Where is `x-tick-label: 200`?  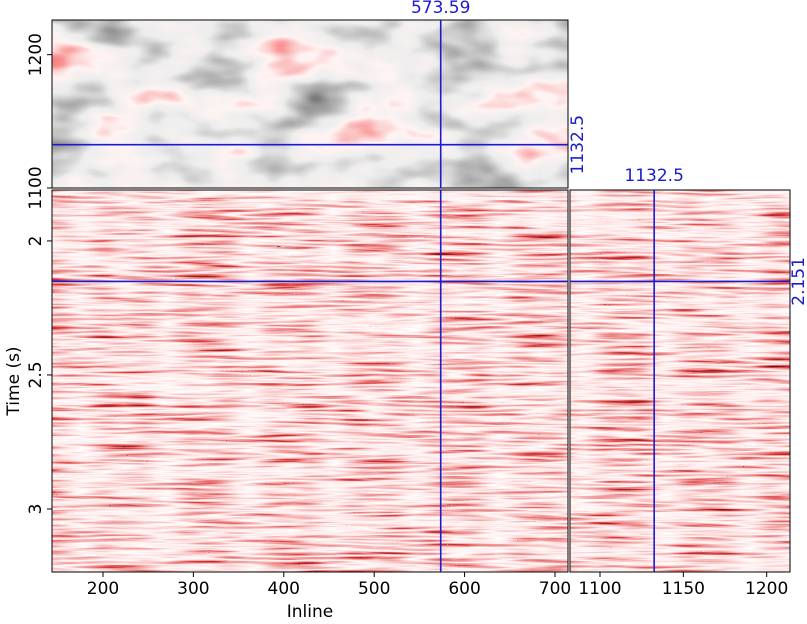
x-tick-label: 200 is located at coordinates (103, 589).